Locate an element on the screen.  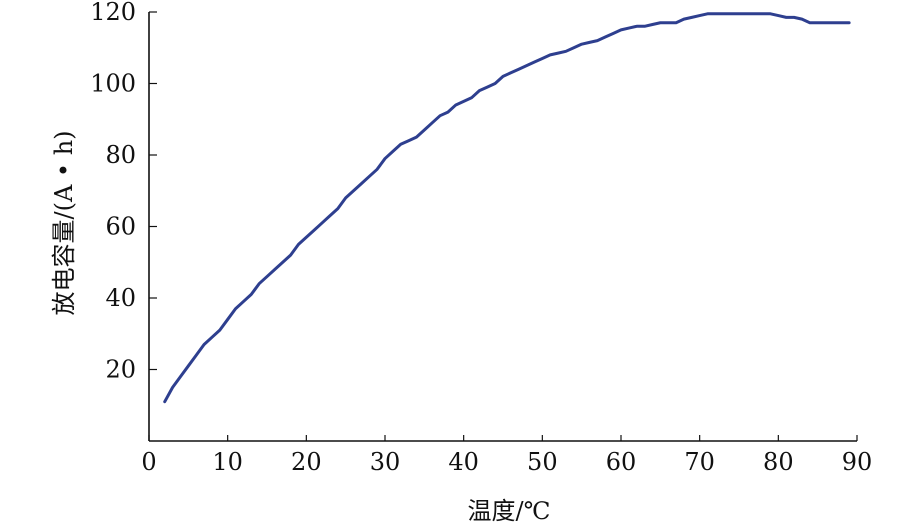
x-axis-label: 温度/℃ is located at coordinates (509, 511).